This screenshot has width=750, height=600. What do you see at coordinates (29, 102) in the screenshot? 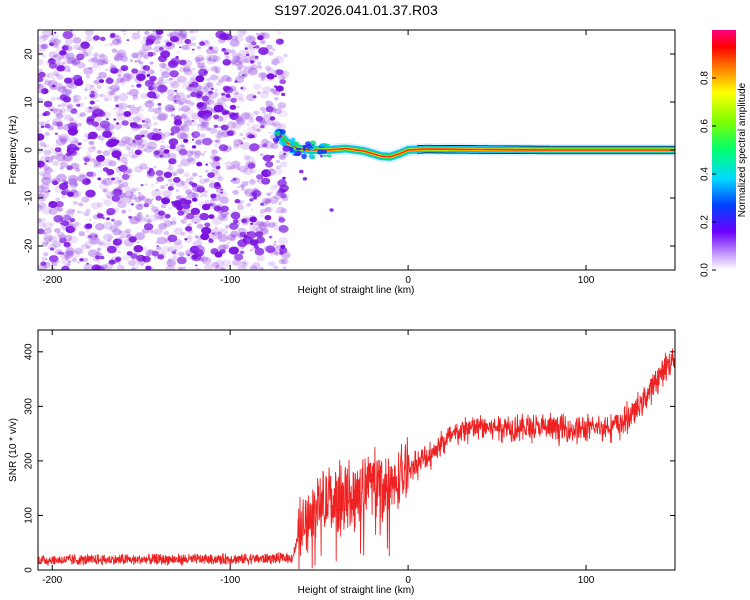
I see `spectrogram-y-tick-label: 10` at bounding box center [29, 102].